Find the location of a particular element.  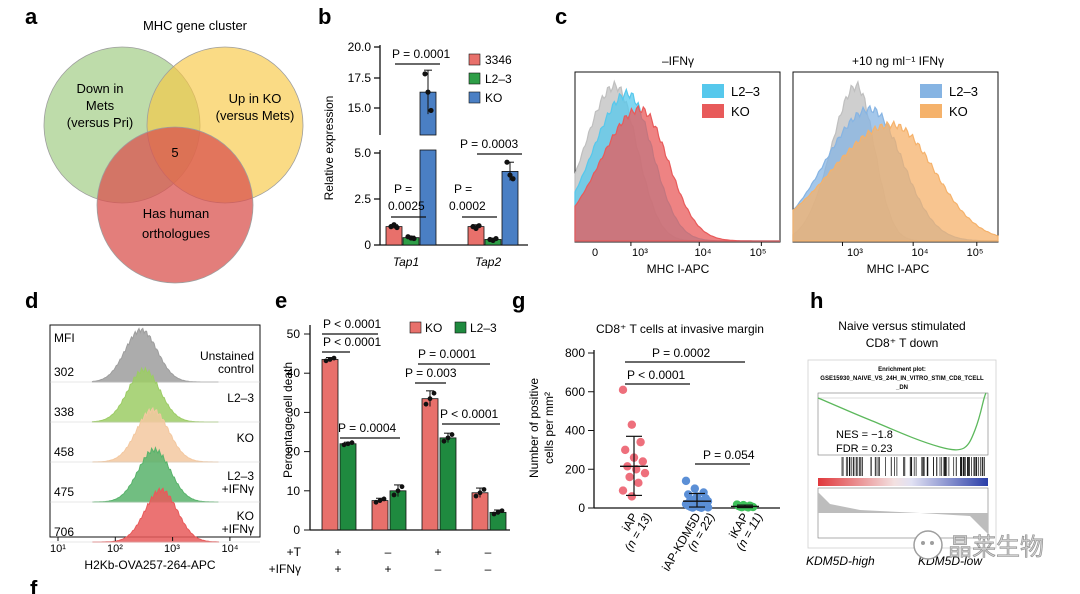

c2-histograms is located at coordinates (895, 162).